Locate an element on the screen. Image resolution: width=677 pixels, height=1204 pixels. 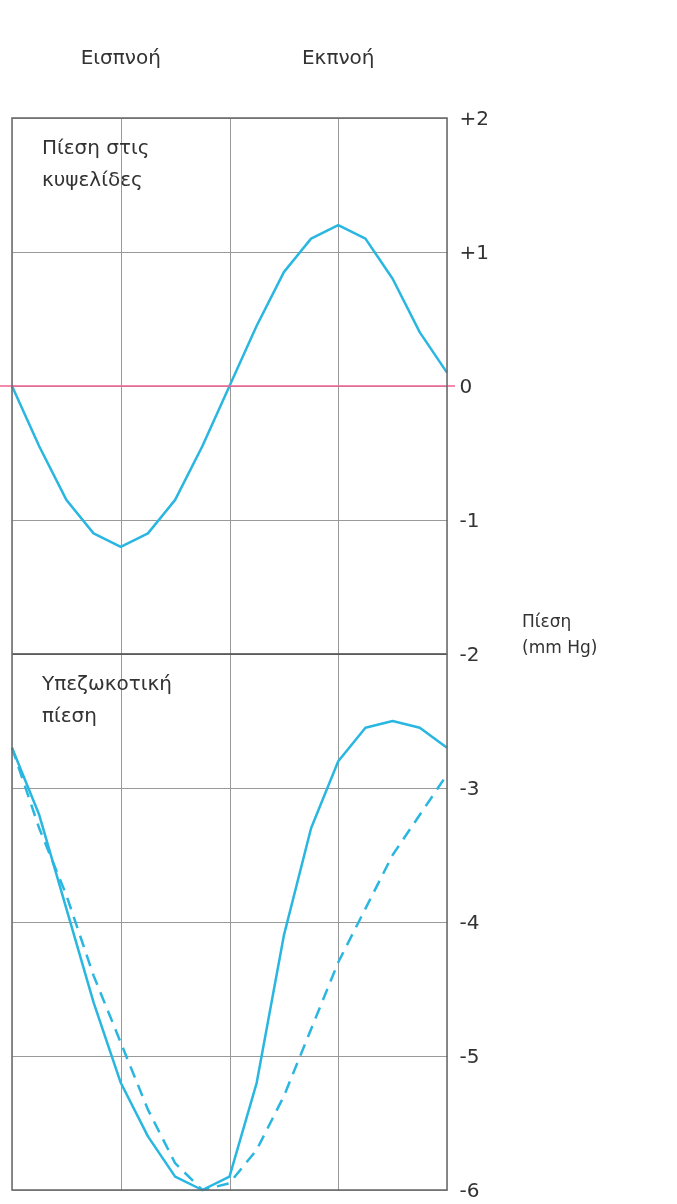
text: Εκπνοή is located at coordinates (338, 57).